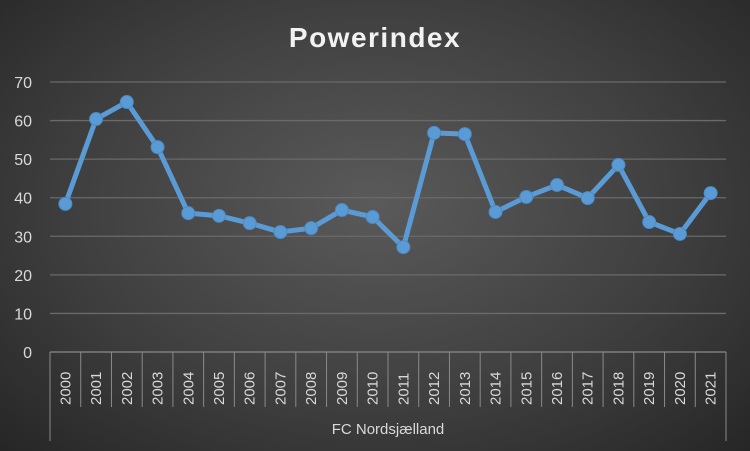 The image size is (750, 451). I want to click on x-tick-label: 2015, so click(526, 388).